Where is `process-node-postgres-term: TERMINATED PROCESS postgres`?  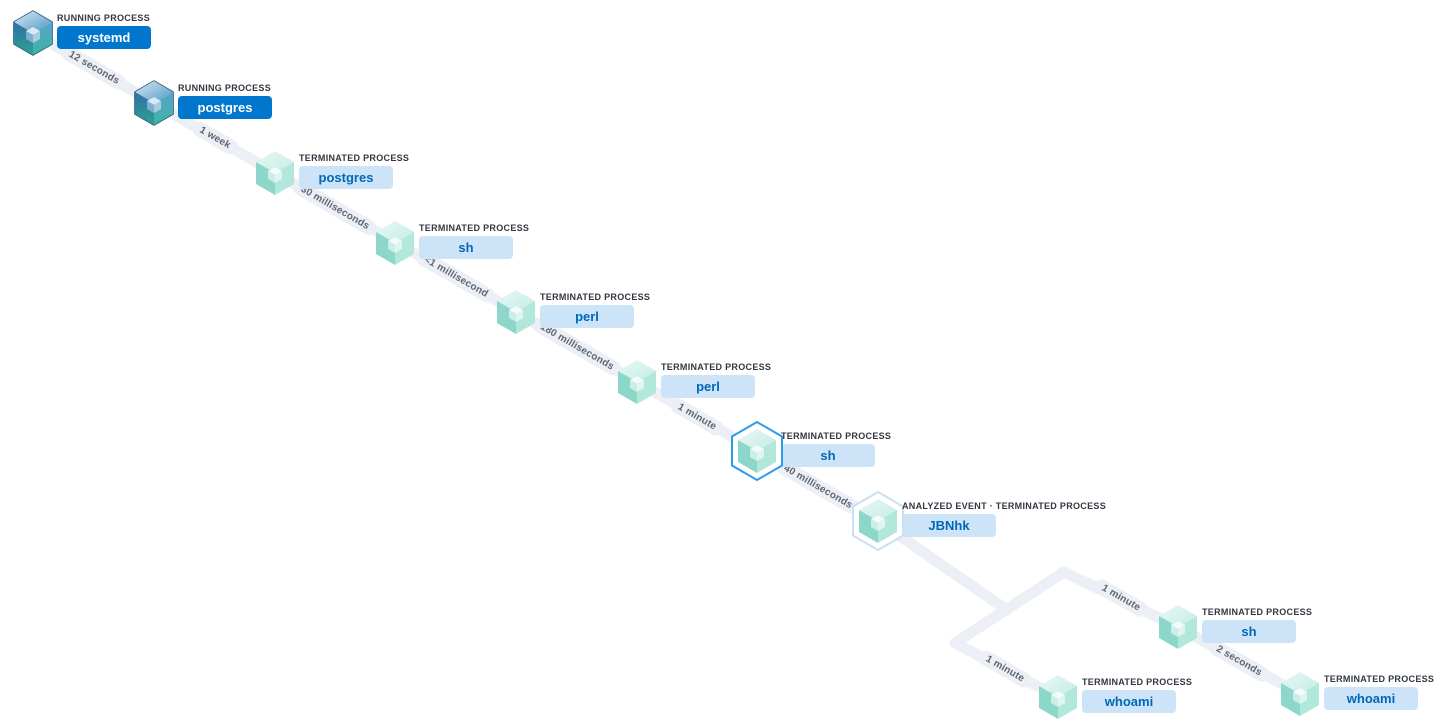
process-node-postgres-term: TERMINATED PROCESS postgres is located at coordinates (331, 173).